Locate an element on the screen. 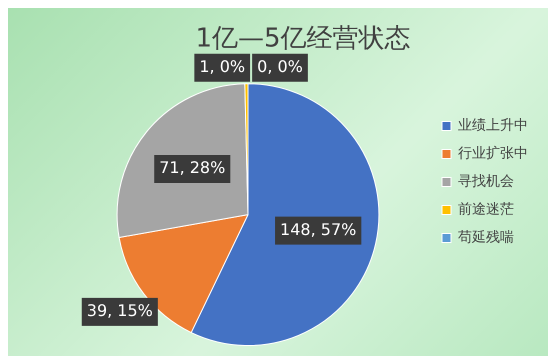 Image resolution: width=556 pixels, height=364 pixels. data-label: 39, 15% is located at coordinates (119, 310).